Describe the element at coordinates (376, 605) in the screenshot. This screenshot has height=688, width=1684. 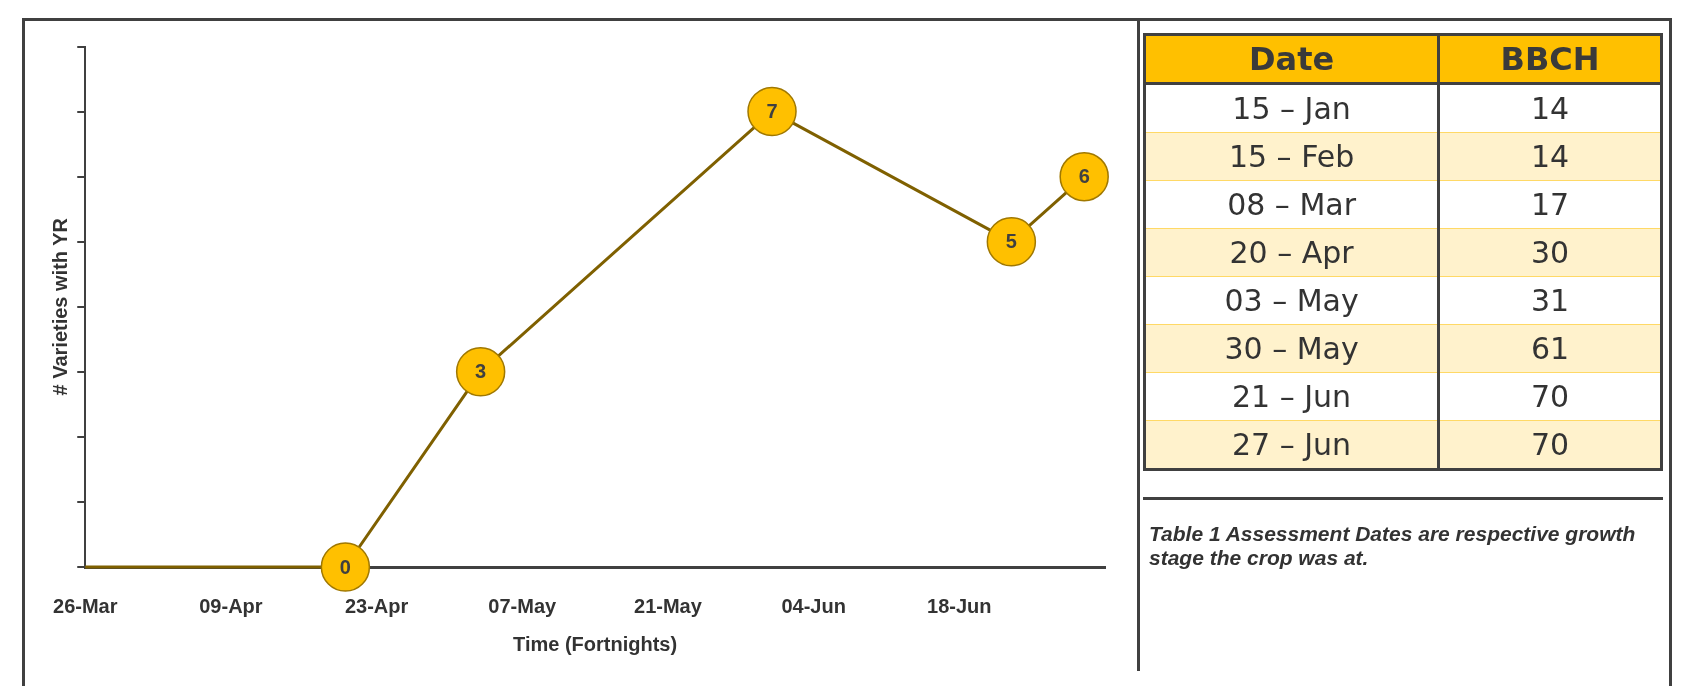
I see `x-tick-label: 23-Apr` at that location.